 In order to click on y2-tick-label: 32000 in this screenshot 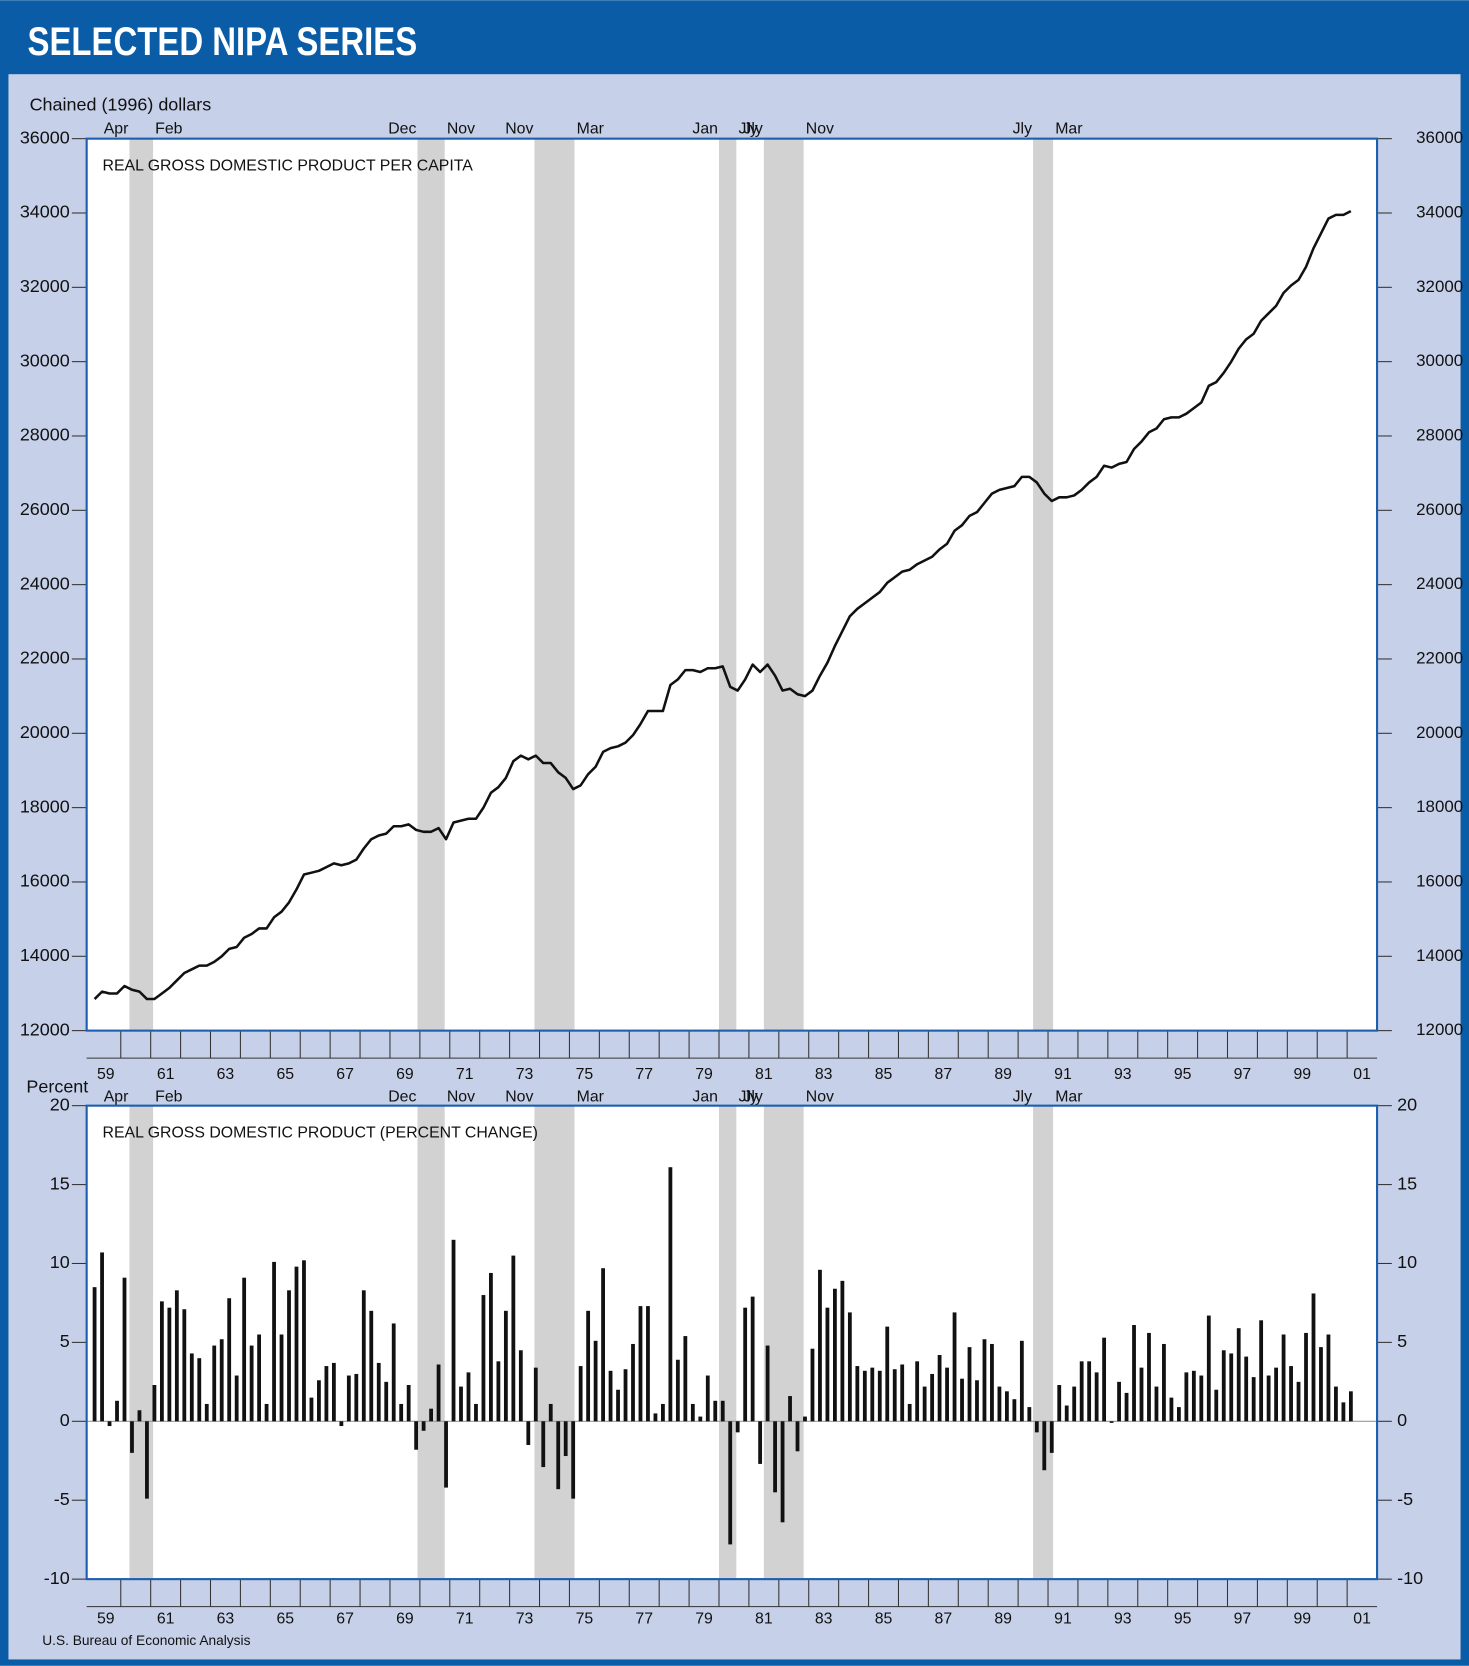, I will do `click(1439, 286)`.